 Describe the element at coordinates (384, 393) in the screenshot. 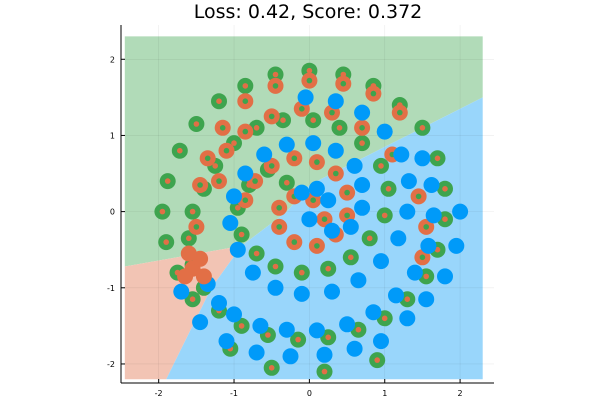

I see `x-tick-label: 1` at that location.